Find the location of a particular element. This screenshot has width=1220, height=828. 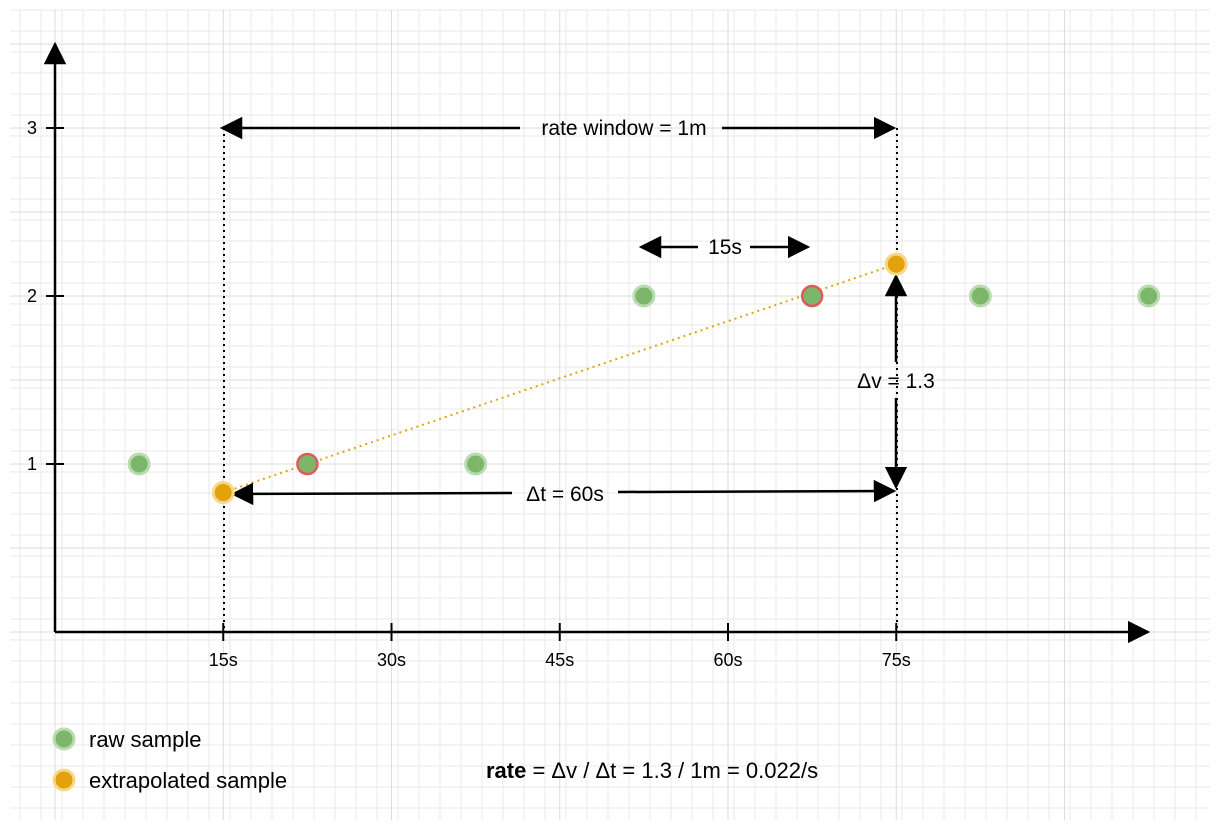

delta-t-label: Δt = 60s is located at coordinates (565, 494).